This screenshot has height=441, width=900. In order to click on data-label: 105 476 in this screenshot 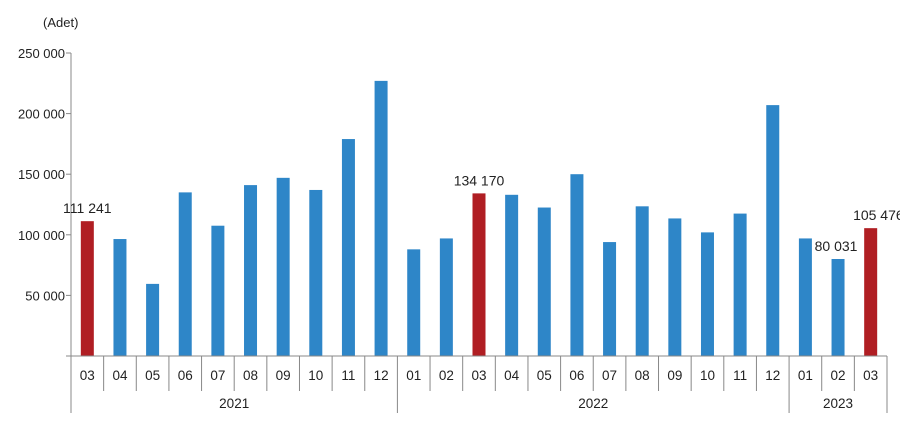, I will do `click(876, 215)`.